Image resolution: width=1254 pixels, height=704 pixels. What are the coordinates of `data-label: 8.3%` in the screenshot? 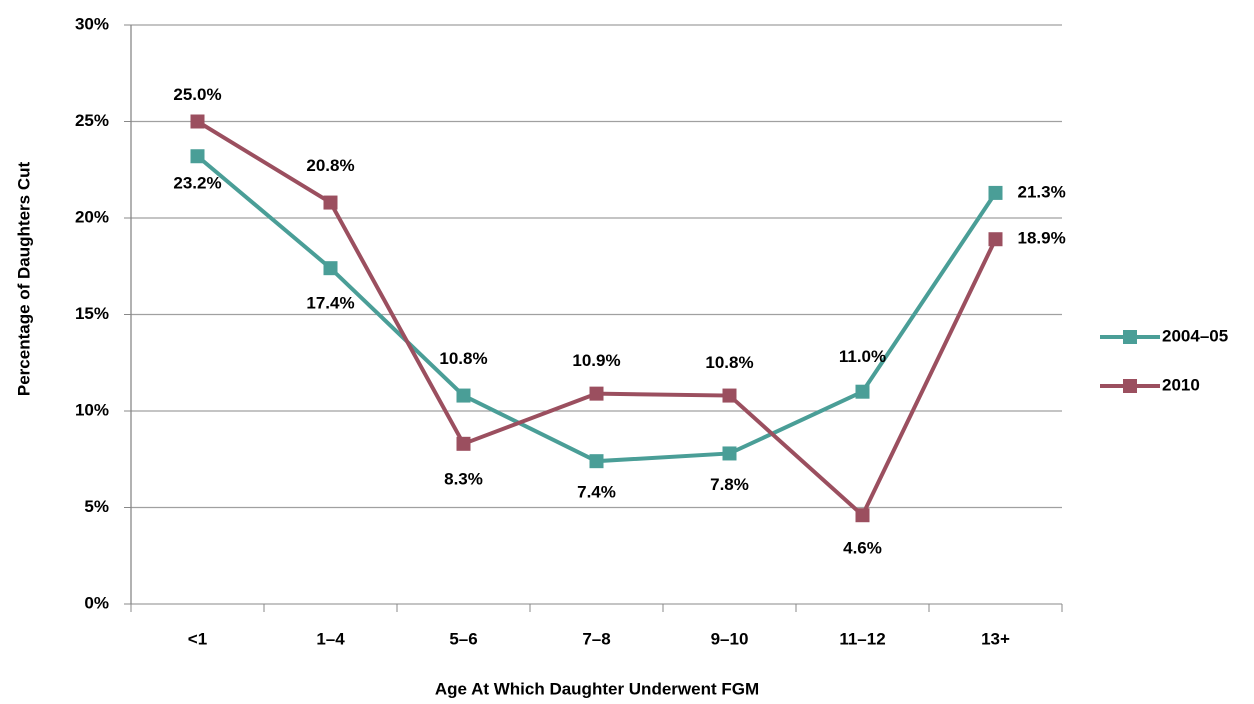 It's located at (463, 478).